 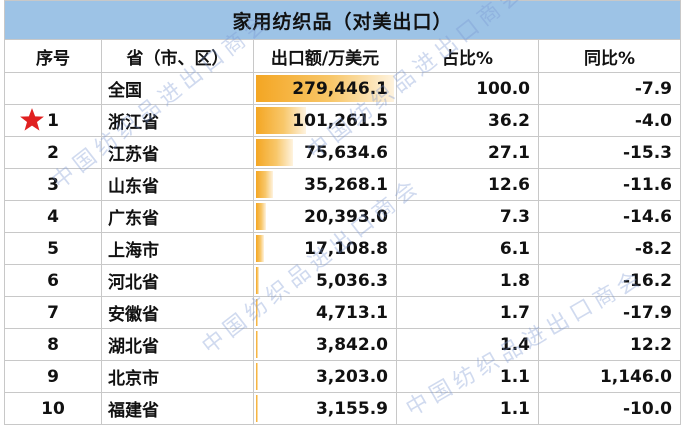 I want to click on export-value: 101,261.5, so click(x=340, y=120).